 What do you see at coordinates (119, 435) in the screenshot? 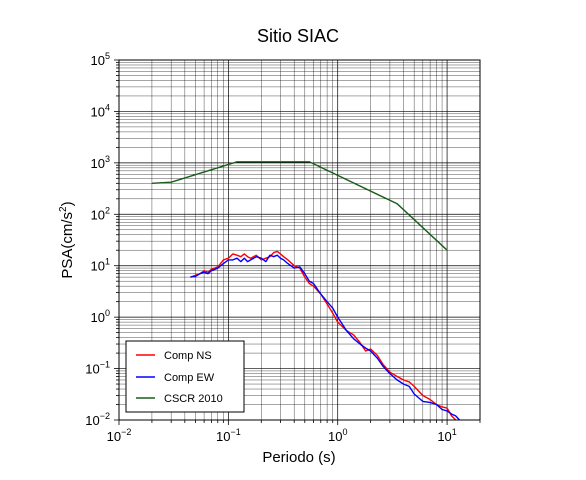
I see `x-tick-label: 10⁻²` at bounding box center [119, 435].